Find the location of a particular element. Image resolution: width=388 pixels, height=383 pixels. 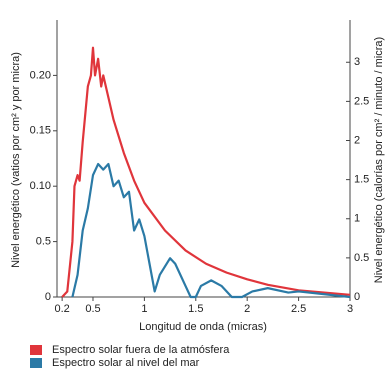

x-tick-label: 0.2 is located at coordinates (61, 309).